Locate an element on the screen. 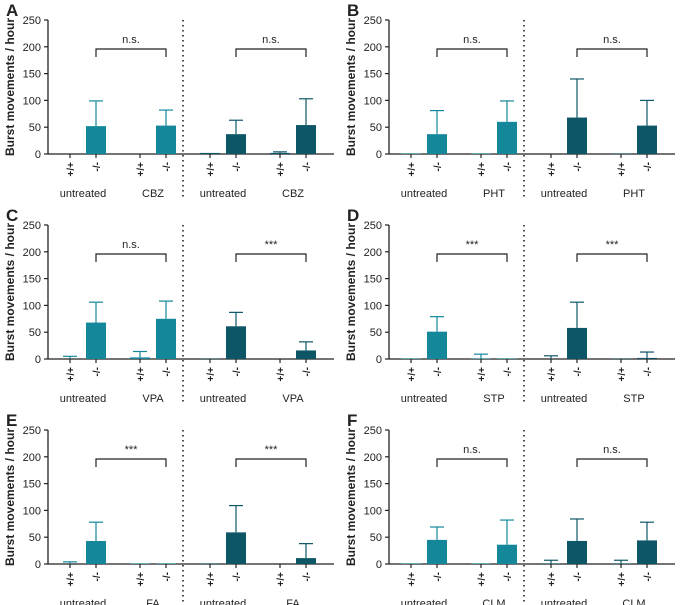  group-label: FA is located at coordinates (293, 601).